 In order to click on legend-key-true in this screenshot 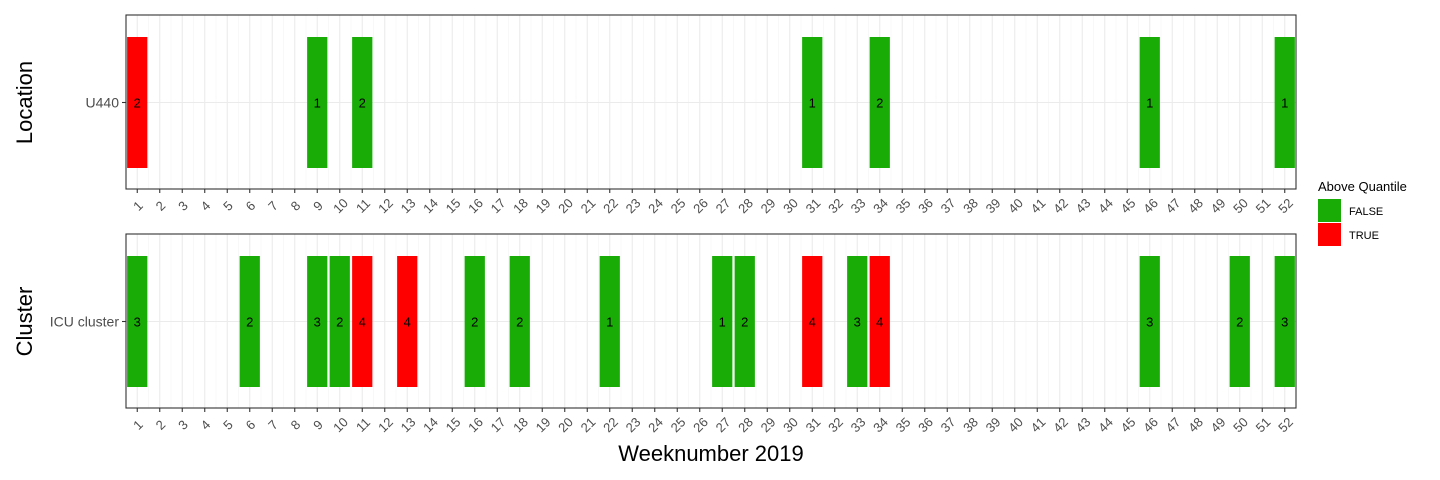, I will do `click(1329, 234)`.